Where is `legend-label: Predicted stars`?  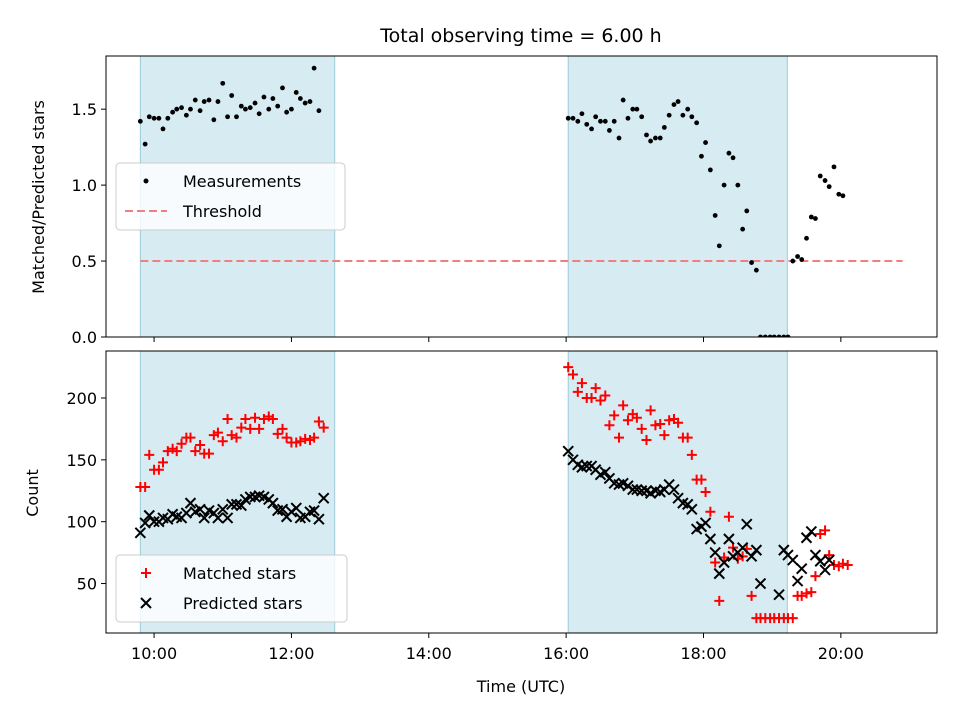
legend-label: Predicted stars is located at coordinates (243, 603).